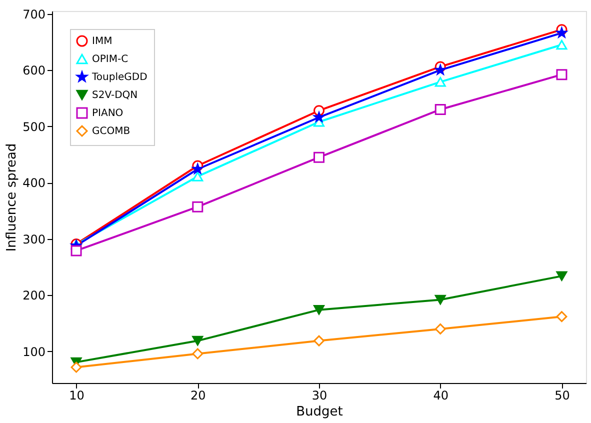 This screenshot has height=423, width=591. What do you see at coordinates (34, 239) in the screenshot?
I see `y-tick-label: 300` at bounding box center [34, 239].